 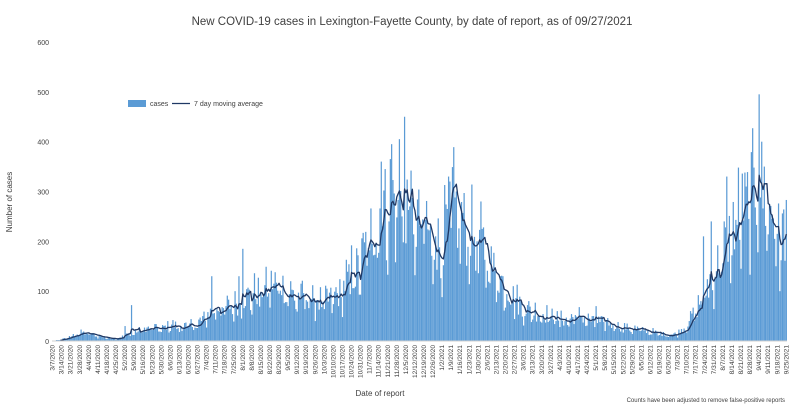 What do you see at coordinates (89, 358) in the screenshot?
I see `x-tick-label: 4/4/2020` at bounding box center [89, 358].